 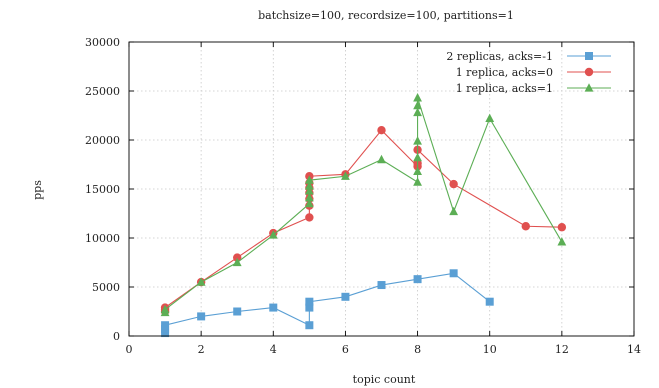 What do you see at coordinates (37, 190) in the screenshot?
I see `y-axis-label: pps` at bounding box center [37, 190].